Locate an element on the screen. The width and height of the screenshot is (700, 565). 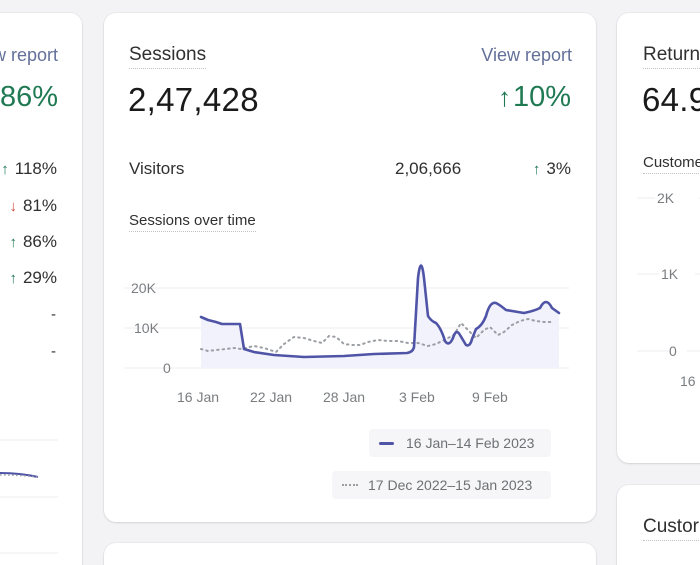
customers-chart is located at coordinates (668, 274).